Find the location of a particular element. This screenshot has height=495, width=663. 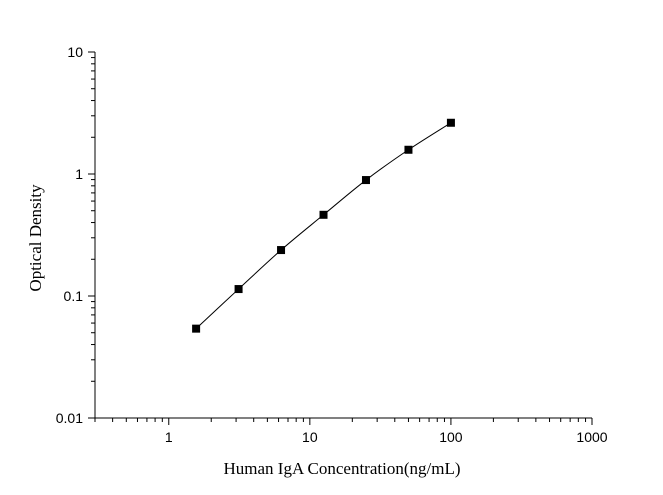

y-tick-label: 1 is located at coordinates (79, 174).